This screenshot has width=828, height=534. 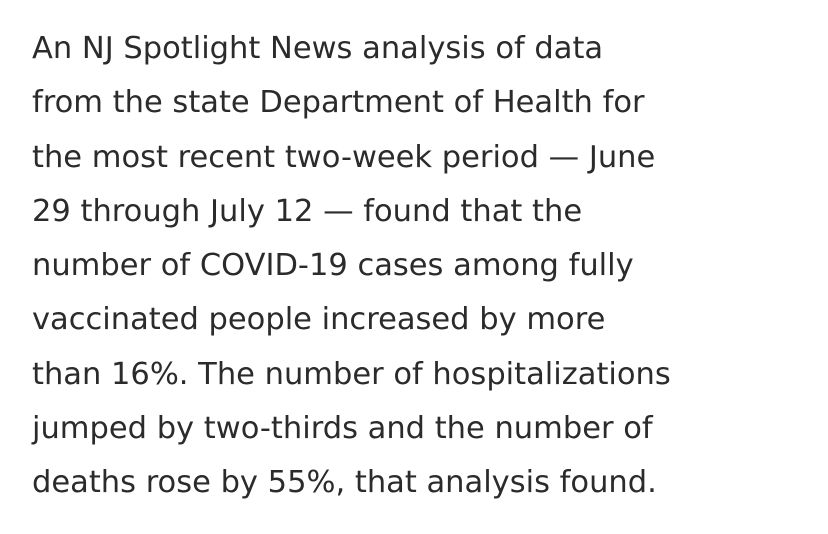 I want to click on paragraph-line: vaccinated people increased by more, so click(x=319, y=320).